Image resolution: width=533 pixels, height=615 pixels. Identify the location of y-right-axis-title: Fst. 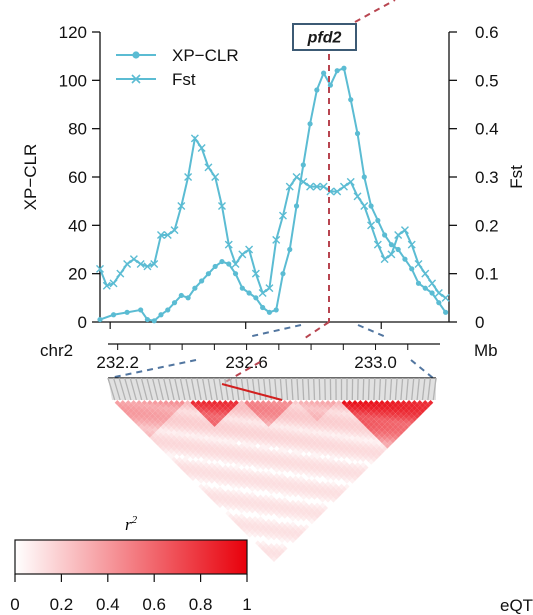
(516, 177).